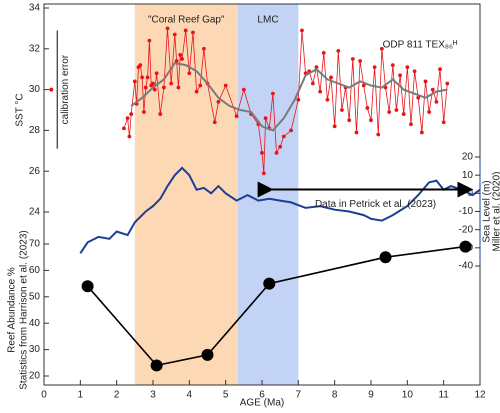  Describe the element at coordinates (35, 270) in the screenshot. I see `y-tick-label: 60` at that location.